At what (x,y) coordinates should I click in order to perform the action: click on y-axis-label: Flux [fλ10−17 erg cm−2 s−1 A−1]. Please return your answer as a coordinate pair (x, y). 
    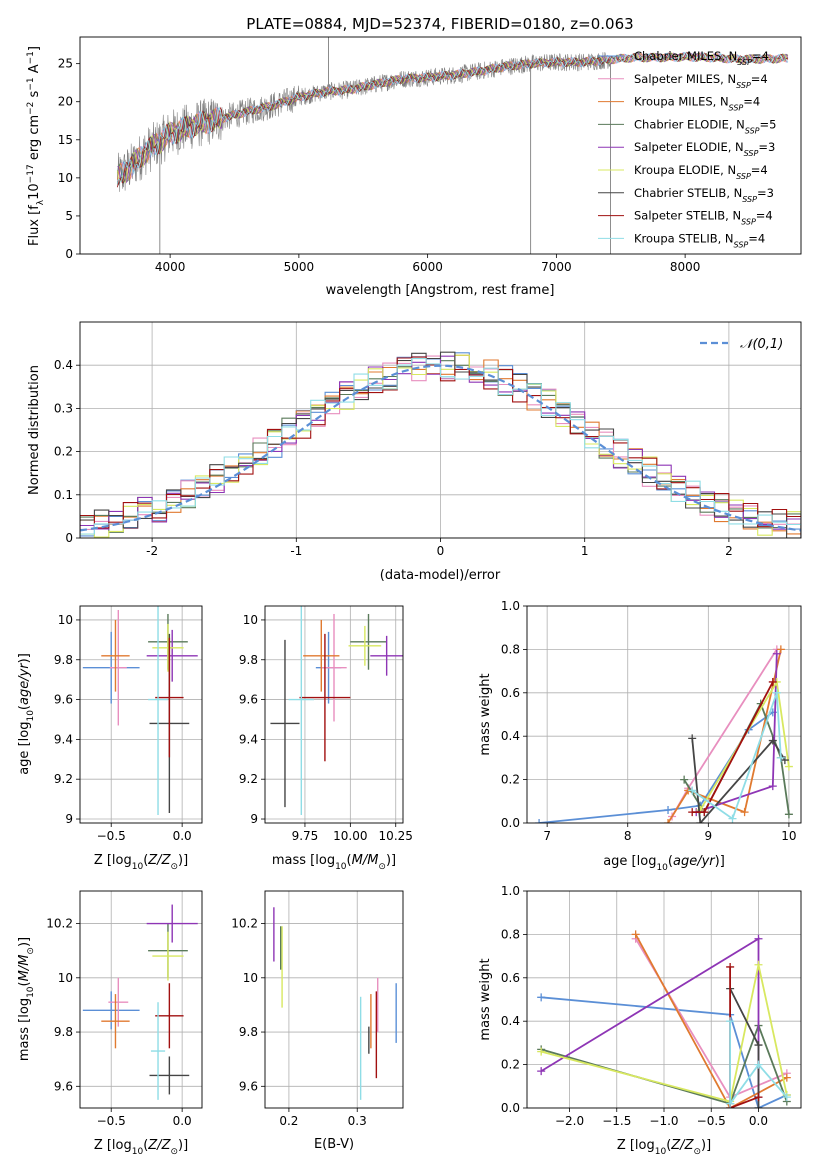
    Looking at the image, I should click on (36, 146).